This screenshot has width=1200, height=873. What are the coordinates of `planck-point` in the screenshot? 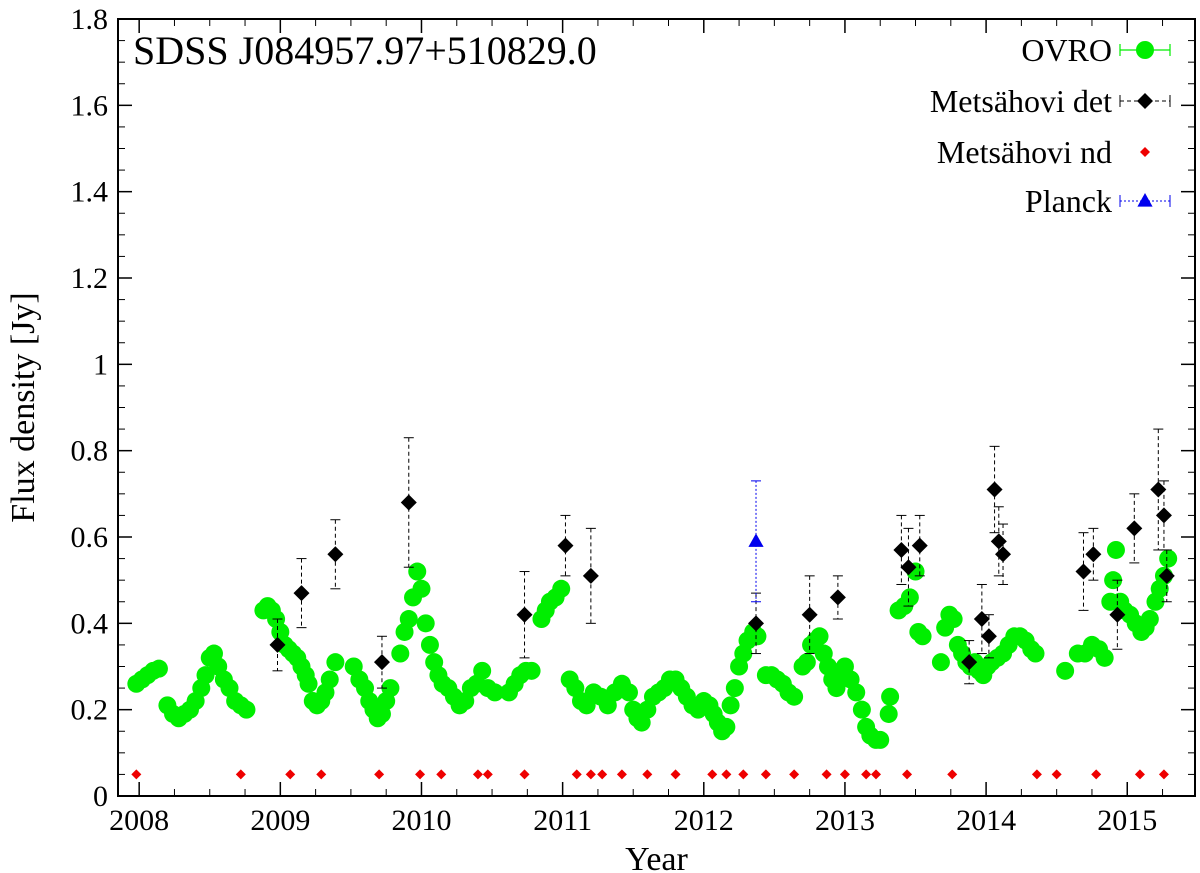 It's located at (756, 540).